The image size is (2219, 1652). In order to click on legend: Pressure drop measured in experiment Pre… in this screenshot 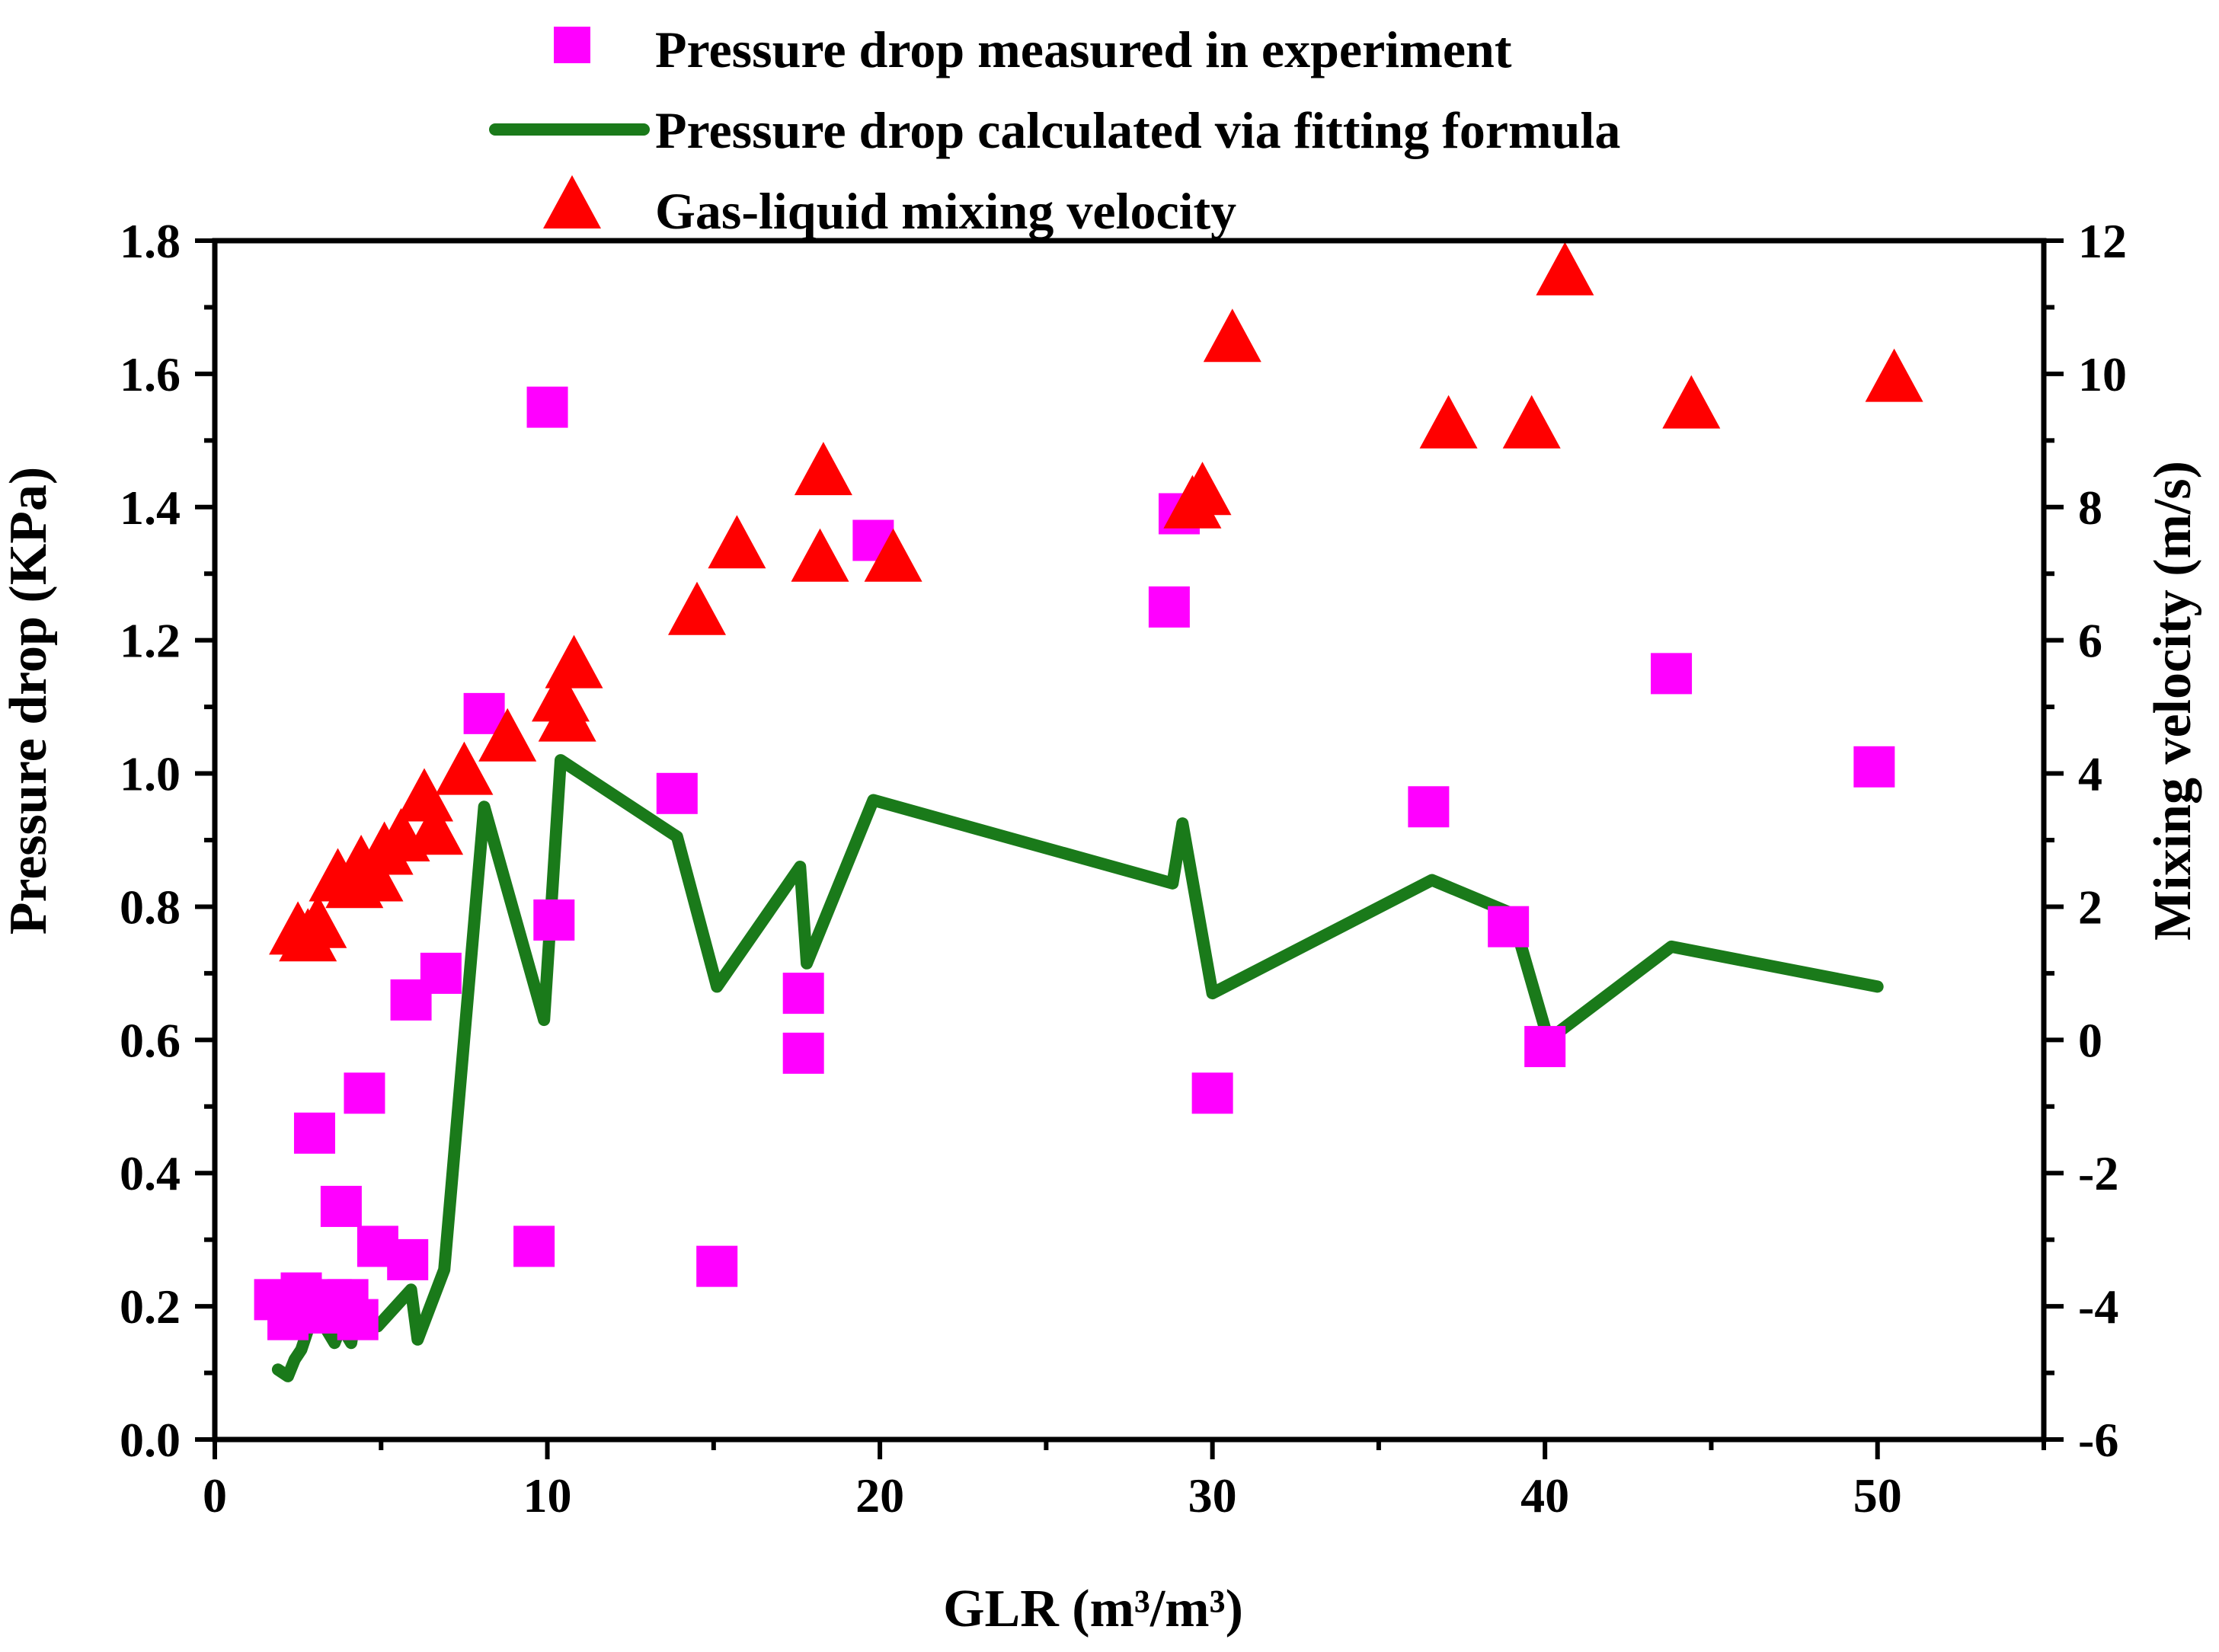, I will do `click(1054, 130)`.